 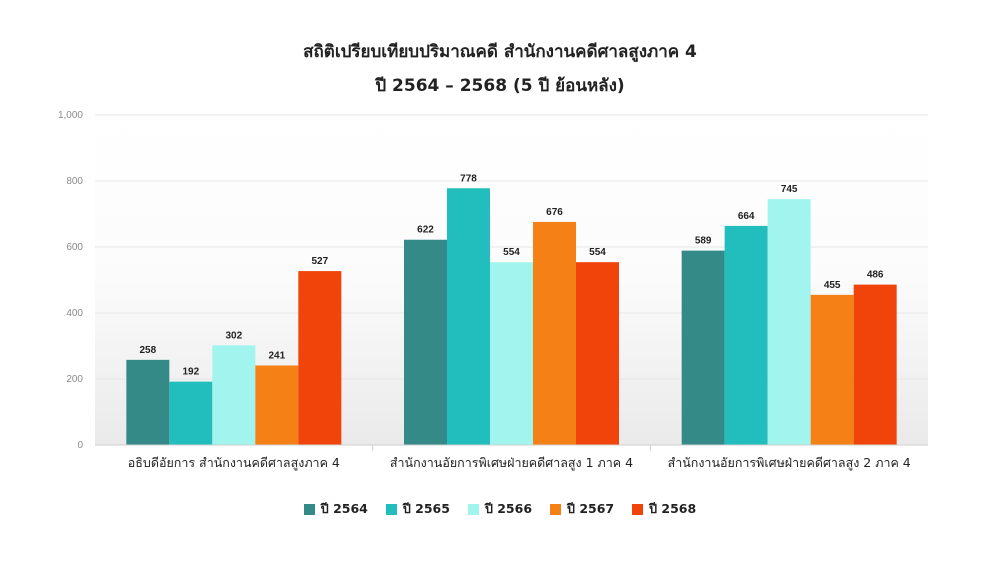 I want to click on legend-label: ปี 2564, so click(x=344, y=508).